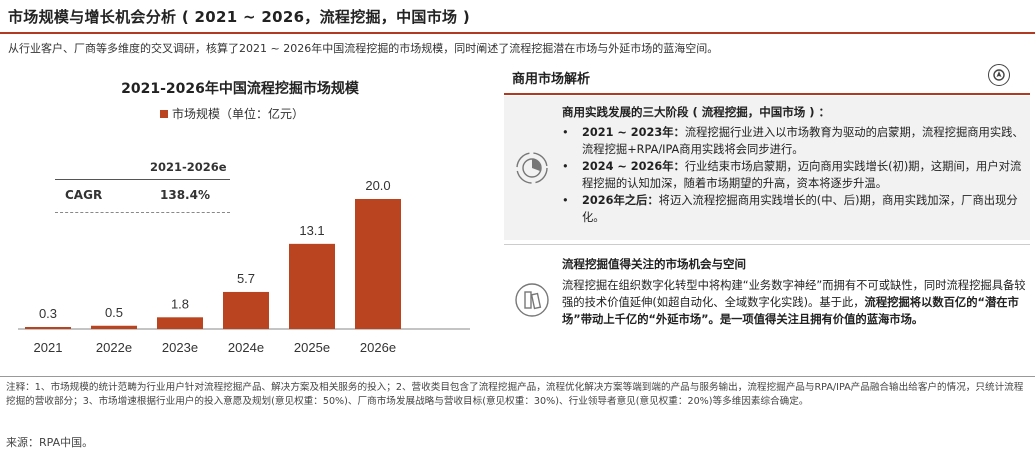  What do you see at coordinates (633, 166) in the screenshot?
I see `stage-lead: 2024 ~ 2026年：` at bounding box center [633, 166].